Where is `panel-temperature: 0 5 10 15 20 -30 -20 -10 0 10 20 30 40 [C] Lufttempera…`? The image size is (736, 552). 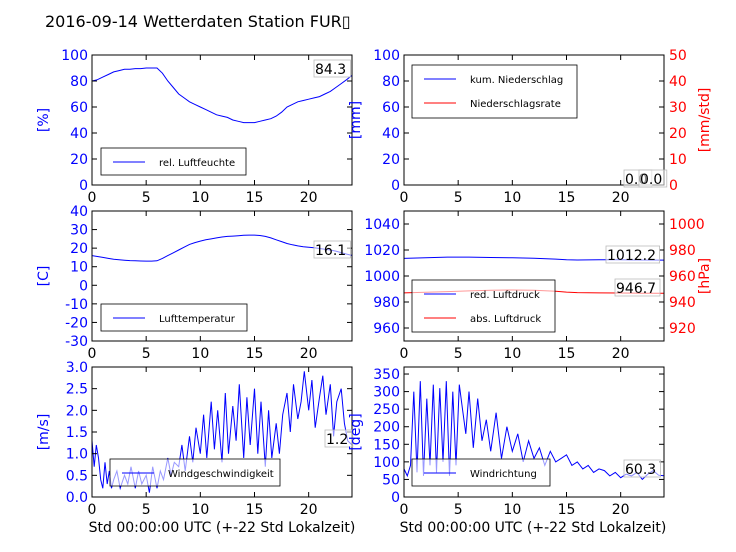
panel-temperature: 0 5 10 15 20 -30 -20 -10 0 10 20 30 40 [C] Lufttempera… is located at coordinates (194, 283).